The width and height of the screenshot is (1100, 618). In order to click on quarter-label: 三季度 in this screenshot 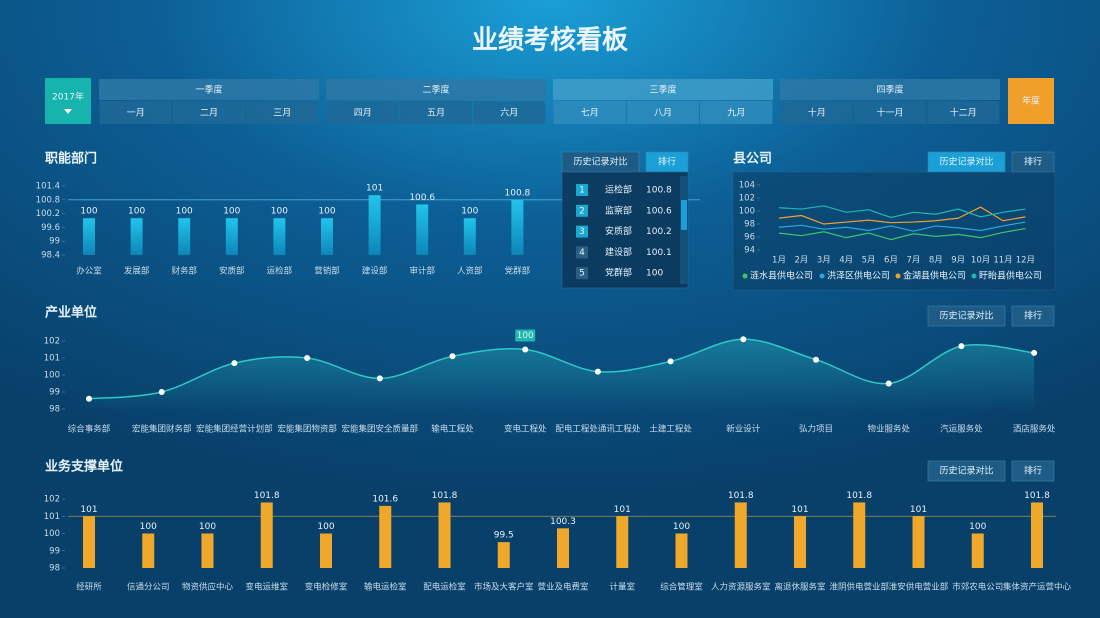, I will do `click(662, 90)`.